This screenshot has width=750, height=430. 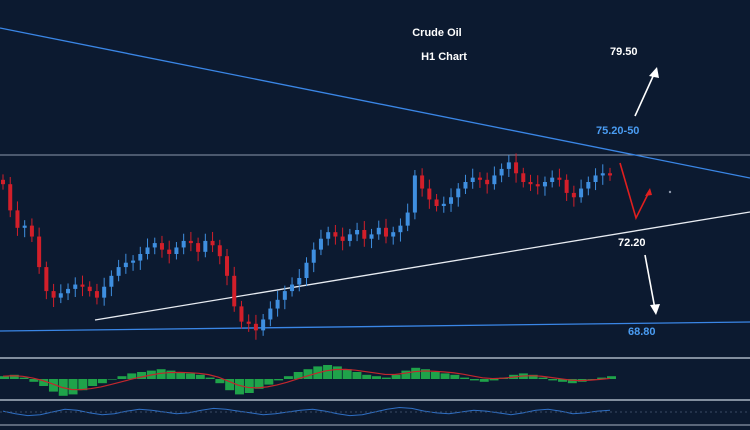 I want to click on chart-subtitle: H1 Chart, so click(x=444, y=57).